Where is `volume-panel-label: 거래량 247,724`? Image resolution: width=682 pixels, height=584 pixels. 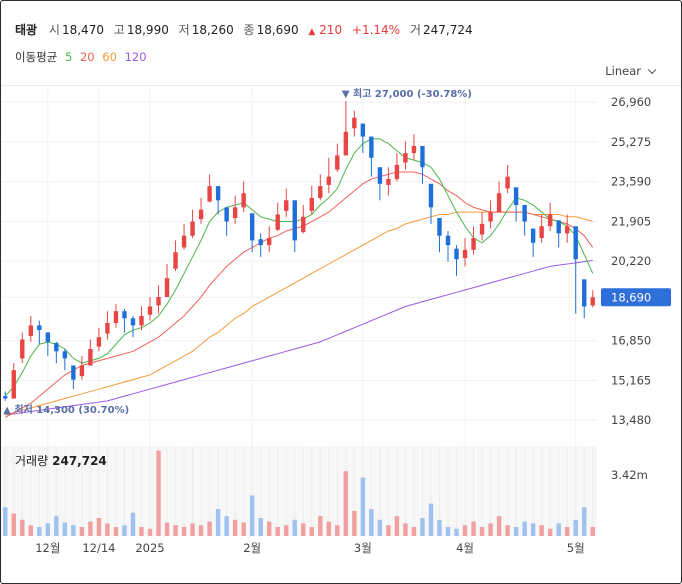
volume-panel-label: 거래량 247,724 is located at coordinates (61, 460).